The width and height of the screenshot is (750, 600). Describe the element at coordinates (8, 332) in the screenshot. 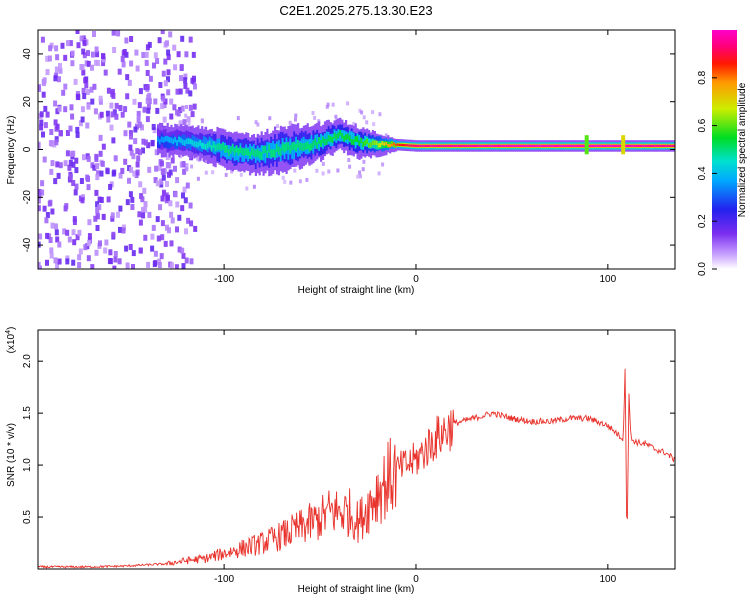

I see `snr-scale-exp: 4` at that location.